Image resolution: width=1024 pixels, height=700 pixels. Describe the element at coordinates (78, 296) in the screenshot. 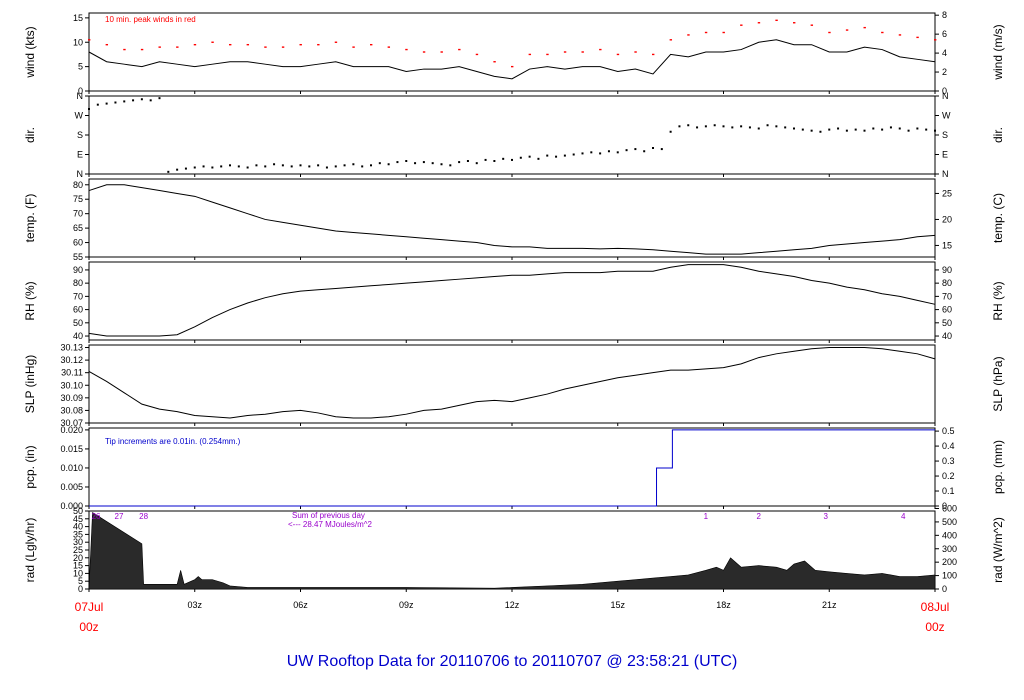

I see `rh-ytick-label: 70` at that location.